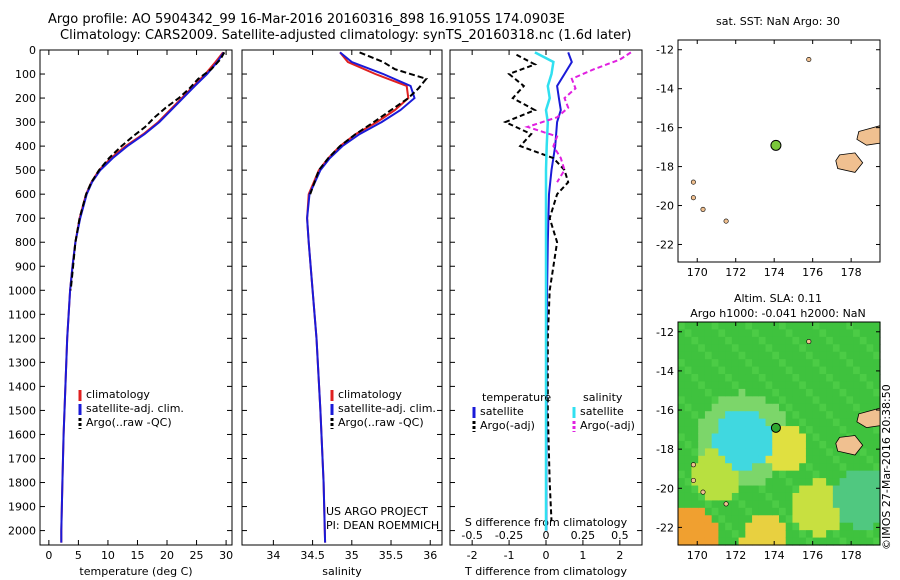 The width and height of the screenshot is (900, 580). Describe the element at coordinates (137, 555) in the screenshot. I see `temperature-profile-xtick-label: 15` at that location.